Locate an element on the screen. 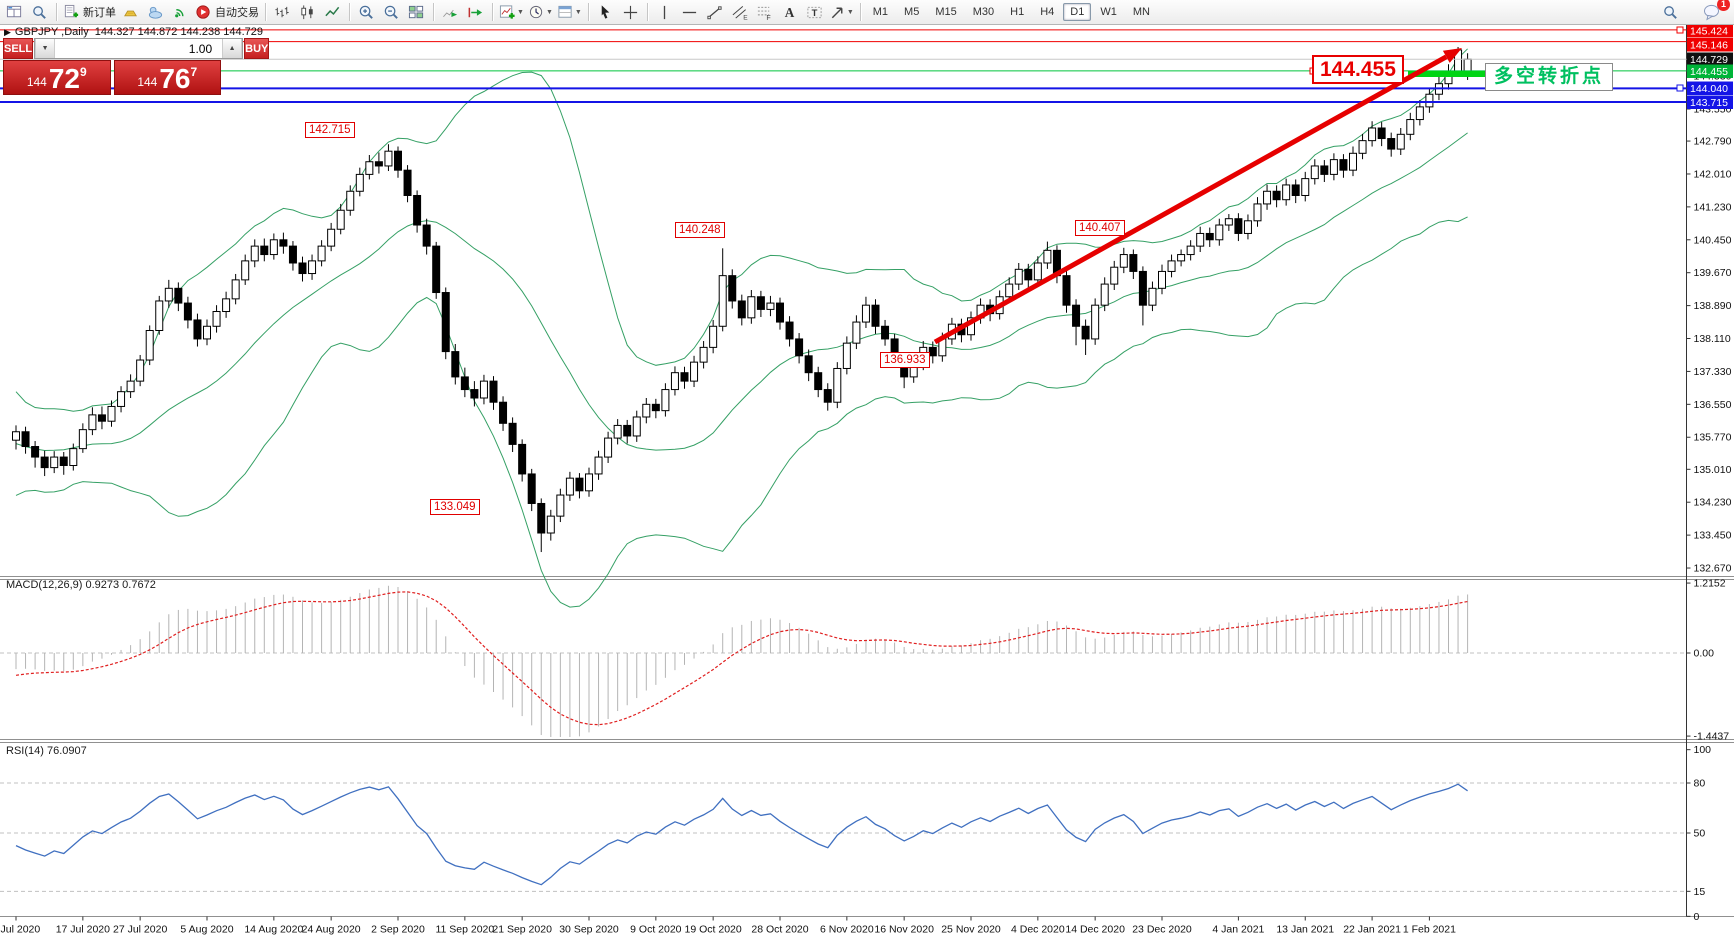 This screenshot has height=939, width=1734. svg-text: 144.729 is located at coordinates (1709, 60).